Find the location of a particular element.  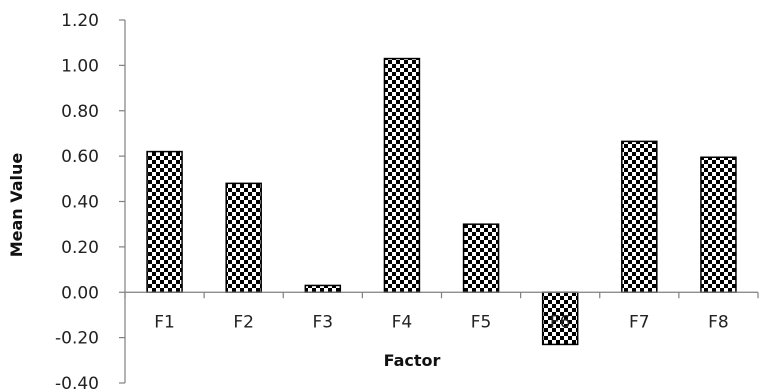

bar-f1 is located at coordinates (164, 221).